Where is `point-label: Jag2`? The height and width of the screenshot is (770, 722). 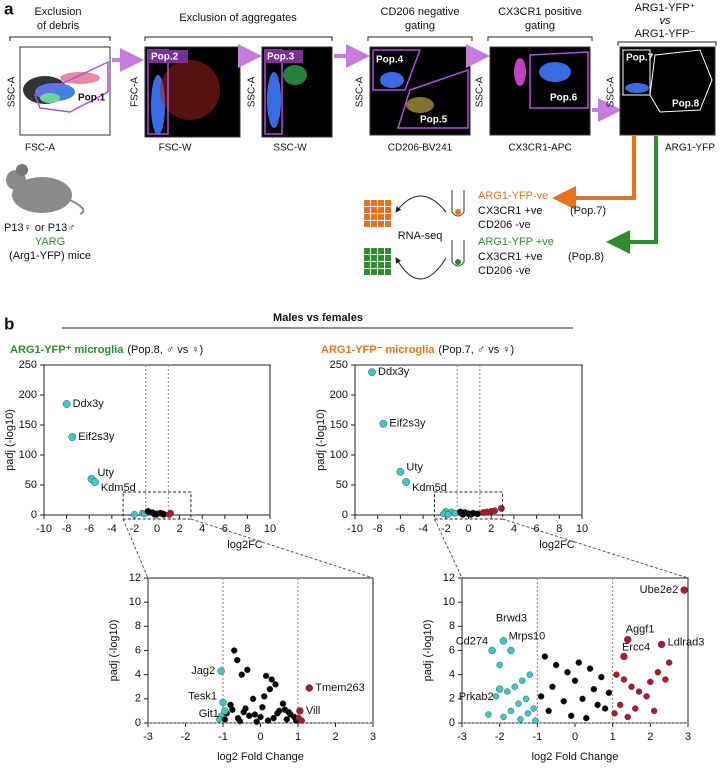
point-label: Jag2 is located at coordinates (203, 671).